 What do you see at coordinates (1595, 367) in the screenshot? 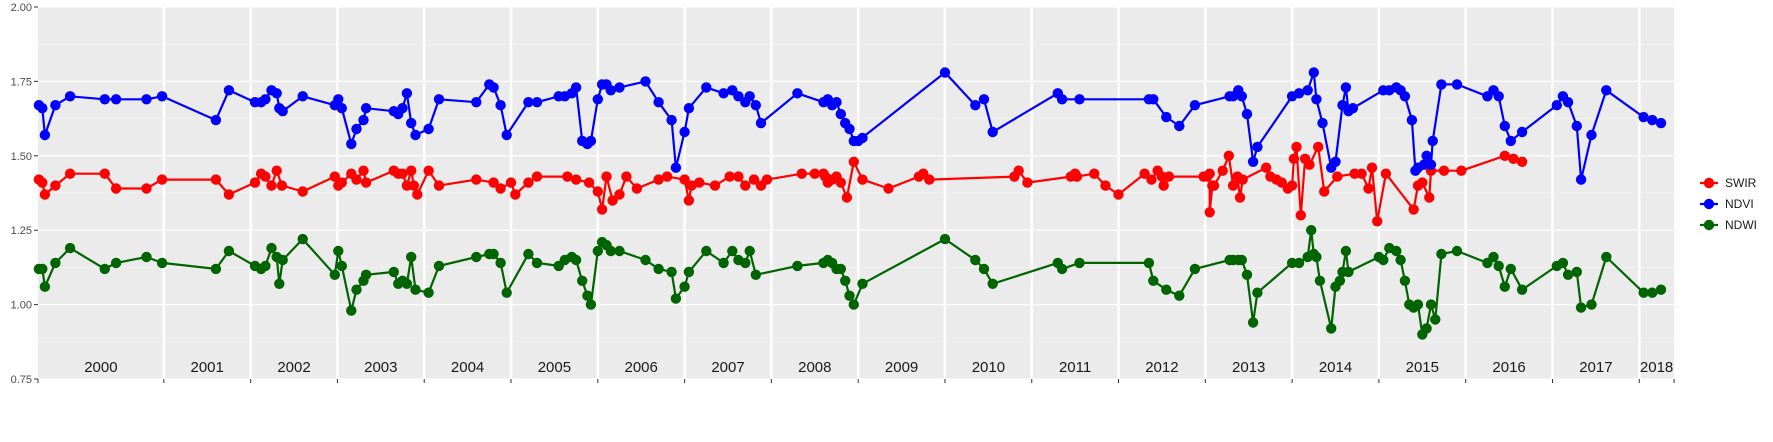
I see `year-label: 2017` at bounding box center [1595, 367].